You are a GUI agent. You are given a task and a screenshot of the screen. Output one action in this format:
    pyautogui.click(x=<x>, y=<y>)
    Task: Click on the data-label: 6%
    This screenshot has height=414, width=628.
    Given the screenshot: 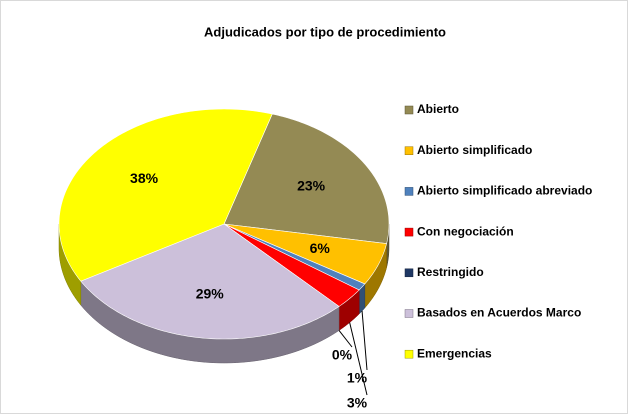 What is the action you would take?
    pyautogui.click(x=320, y=248)
    